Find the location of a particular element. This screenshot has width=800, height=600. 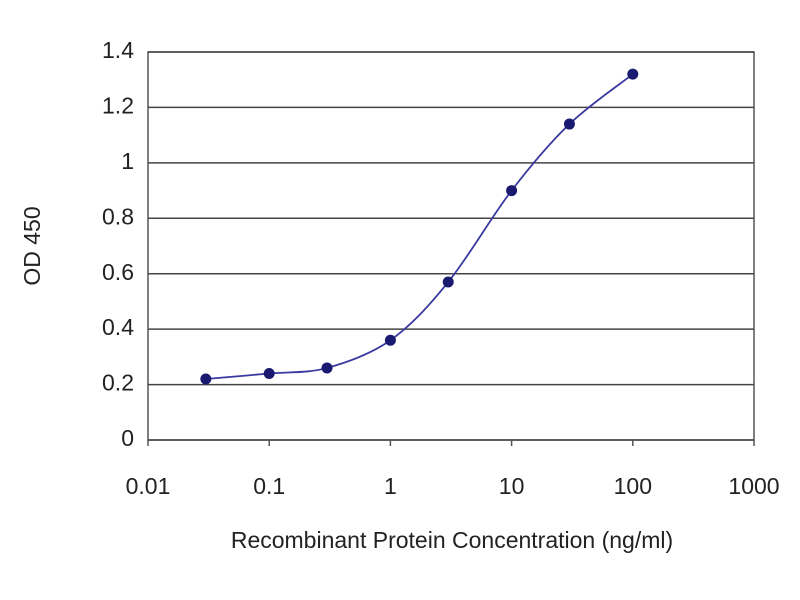

x-tick-label: 100 is located at coordinates (633, 486).